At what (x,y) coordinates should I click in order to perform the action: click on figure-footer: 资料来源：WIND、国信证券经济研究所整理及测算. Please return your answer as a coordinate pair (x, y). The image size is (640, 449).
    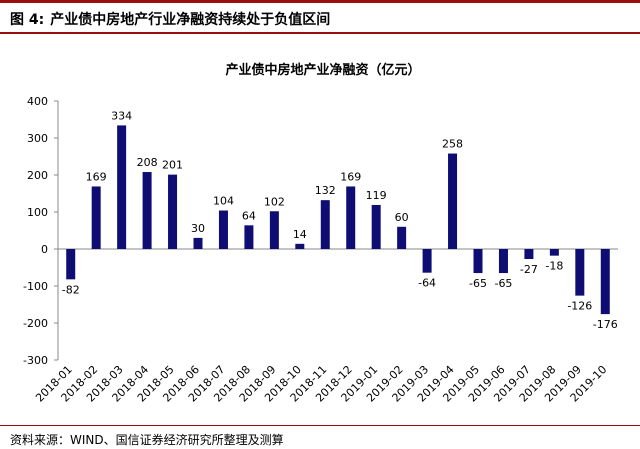
    Looking at the image, I should click on (320, 437).